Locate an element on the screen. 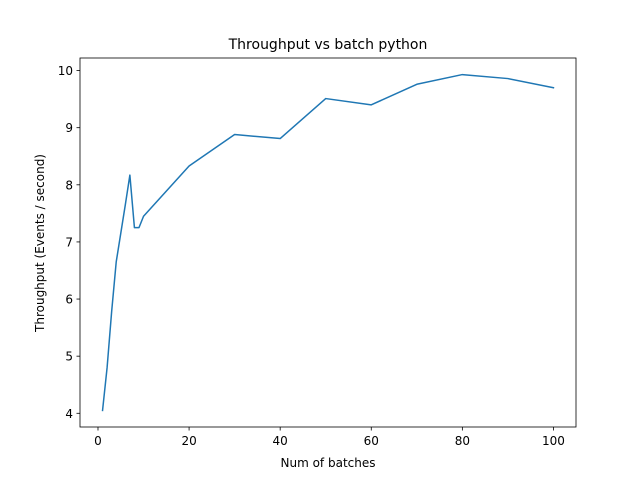 This screenshot has height=480, width=640. y-tick-label: 10 is located at coordinates (65, 71).